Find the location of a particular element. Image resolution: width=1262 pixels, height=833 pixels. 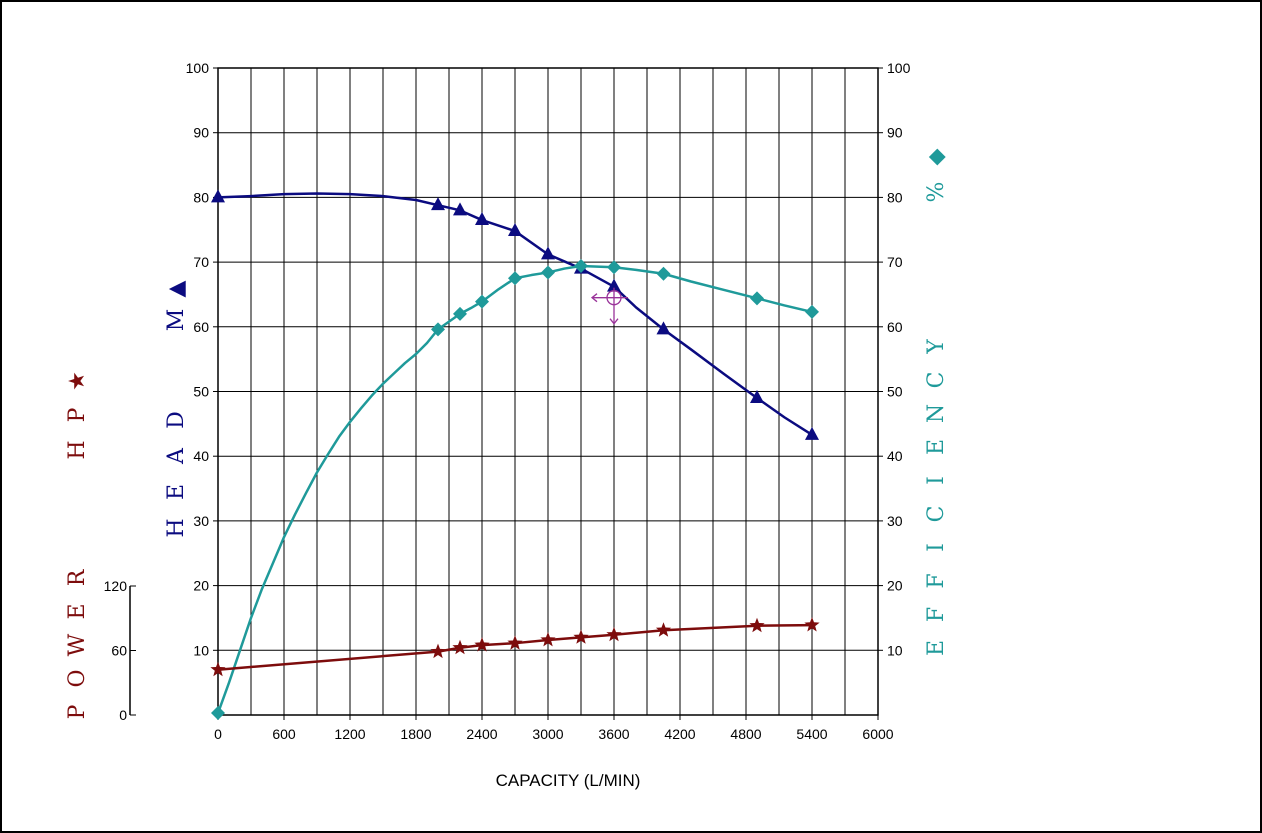

y-left-tick-label: 40 is located at coordinates (201, 456).